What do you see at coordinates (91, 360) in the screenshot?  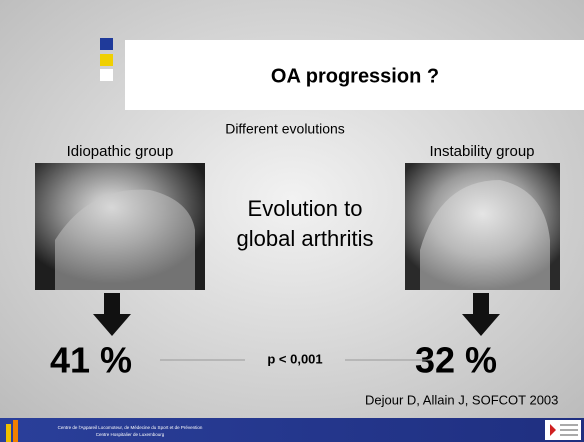 I see `result-value: 41 %` at bounding box center [91, 360].